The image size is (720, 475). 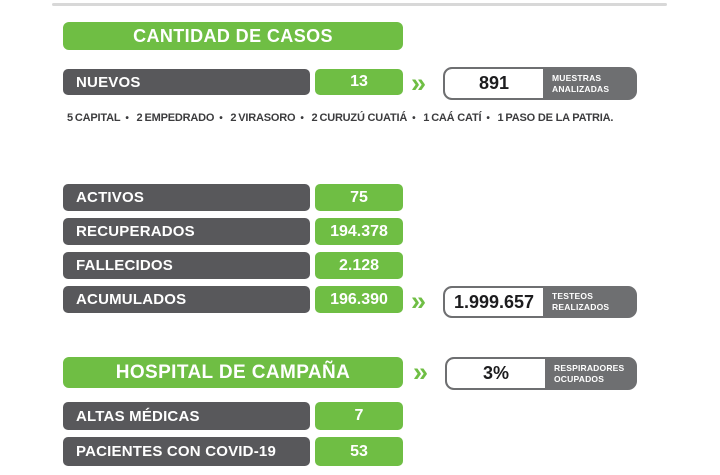 What do you see at coordinates (176, 451) in the screenshot?
I see `stat-row-label: PACIENTES CON COVID-19` at bounding box center [176, 451].